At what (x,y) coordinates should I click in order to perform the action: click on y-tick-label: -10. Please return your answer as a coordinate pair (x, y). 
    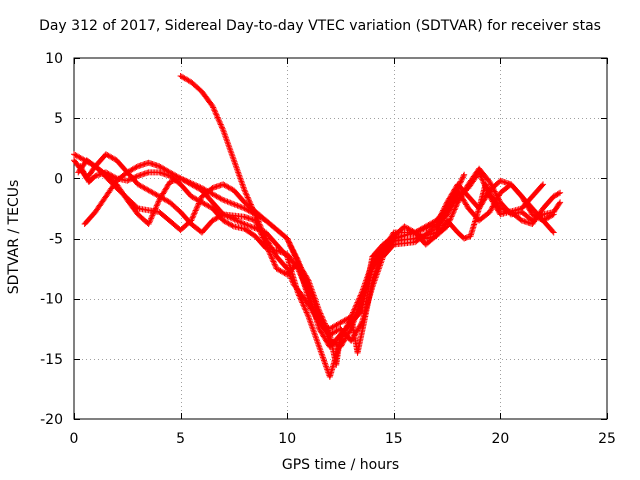
    Looking at the image, I should click on (51, 300).